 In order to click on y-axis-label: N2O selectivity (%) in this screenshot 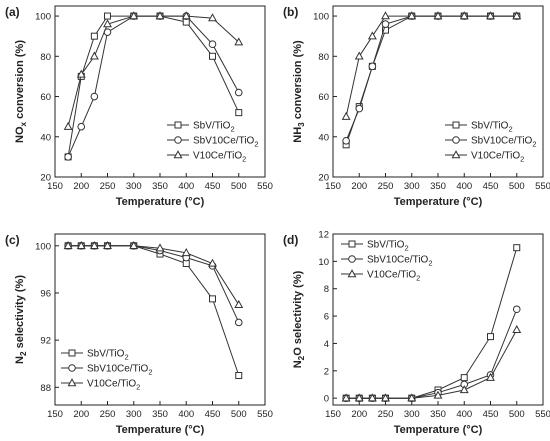, I will do `click(299, 319)`.